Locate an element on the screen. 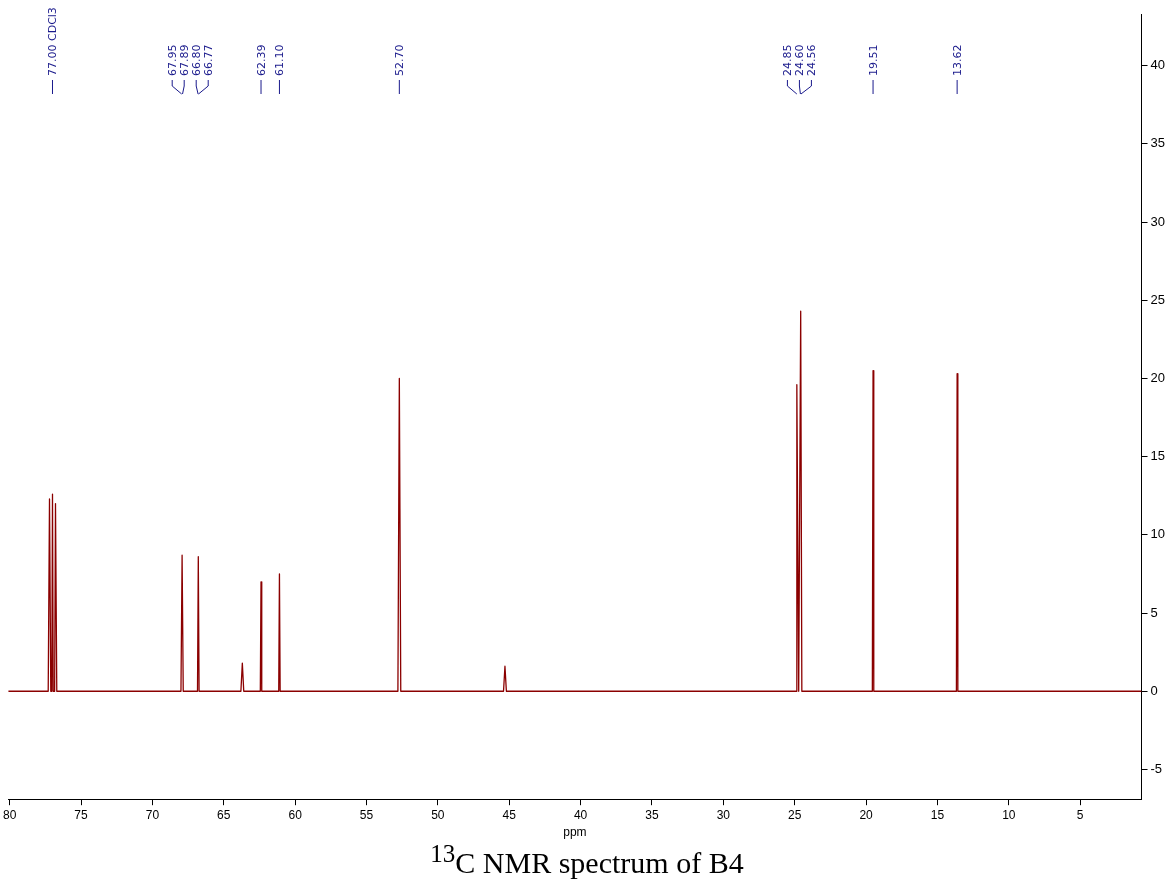 Image resolution: width=1174 pixels, height=888 pixels. annotation: 24.56 is located at coordinates (812, 60).